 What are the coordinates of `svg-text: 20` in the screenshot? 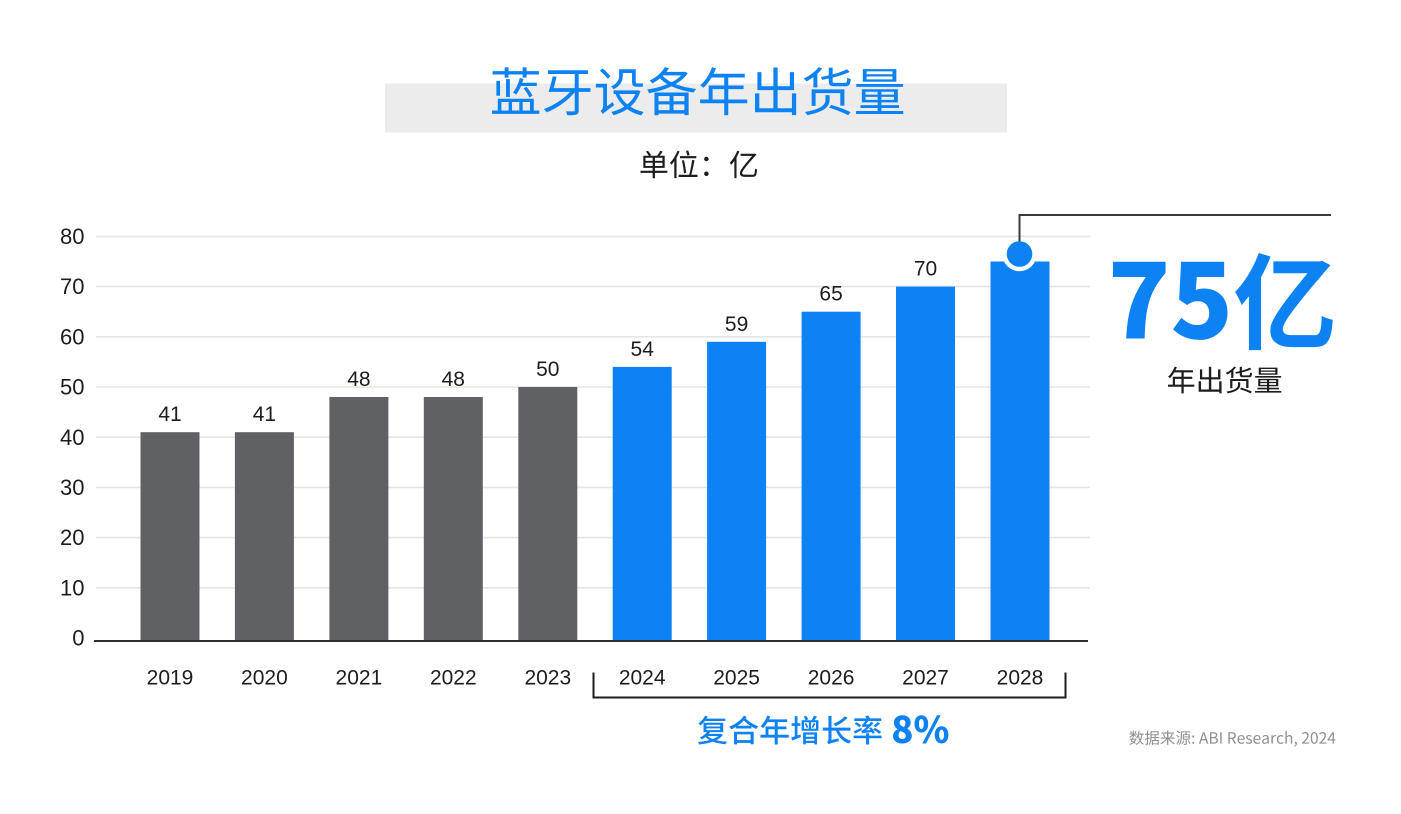 It's located at (72, 537).